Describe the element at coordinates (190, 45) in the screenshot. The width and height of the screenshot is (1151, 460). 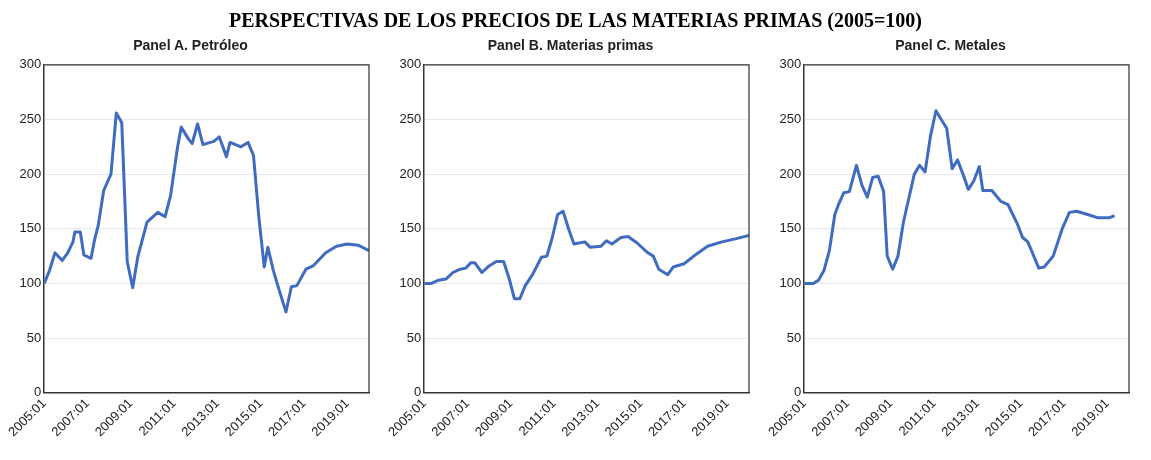
I see `chart-title: Panel A. Petróleo` at that location.